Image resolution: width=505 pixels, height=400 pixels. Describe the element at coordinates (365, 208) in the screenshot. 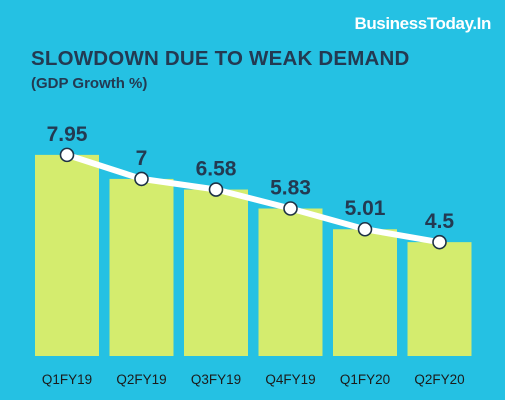

I see `value-label-Q1FY20: 5.01` at that location.